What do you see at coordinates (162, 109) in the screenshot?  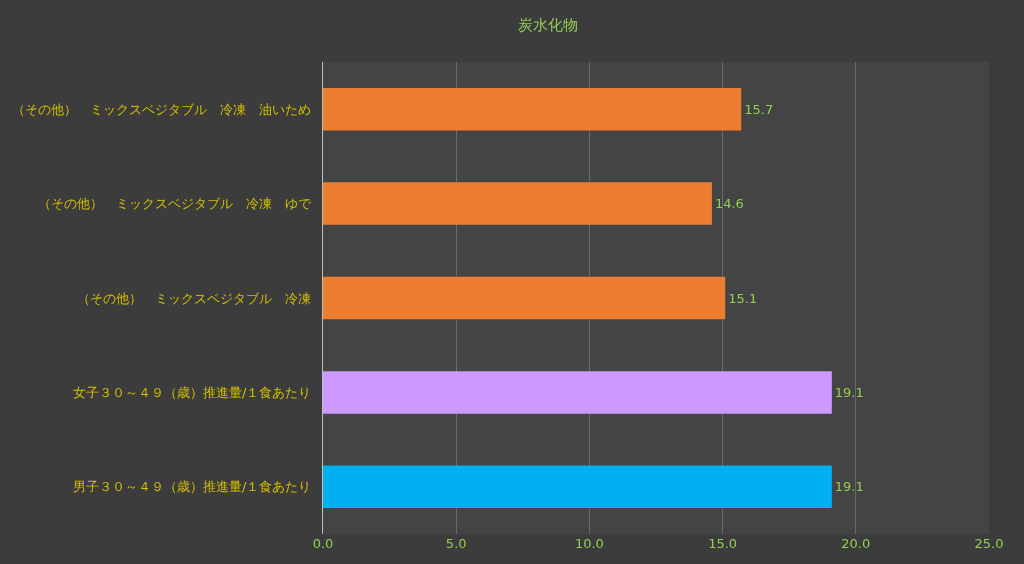 I see `y-tick-label: （その他） ミックスベジタブル 冷凍 油いため` at bounding box center [162, 109].